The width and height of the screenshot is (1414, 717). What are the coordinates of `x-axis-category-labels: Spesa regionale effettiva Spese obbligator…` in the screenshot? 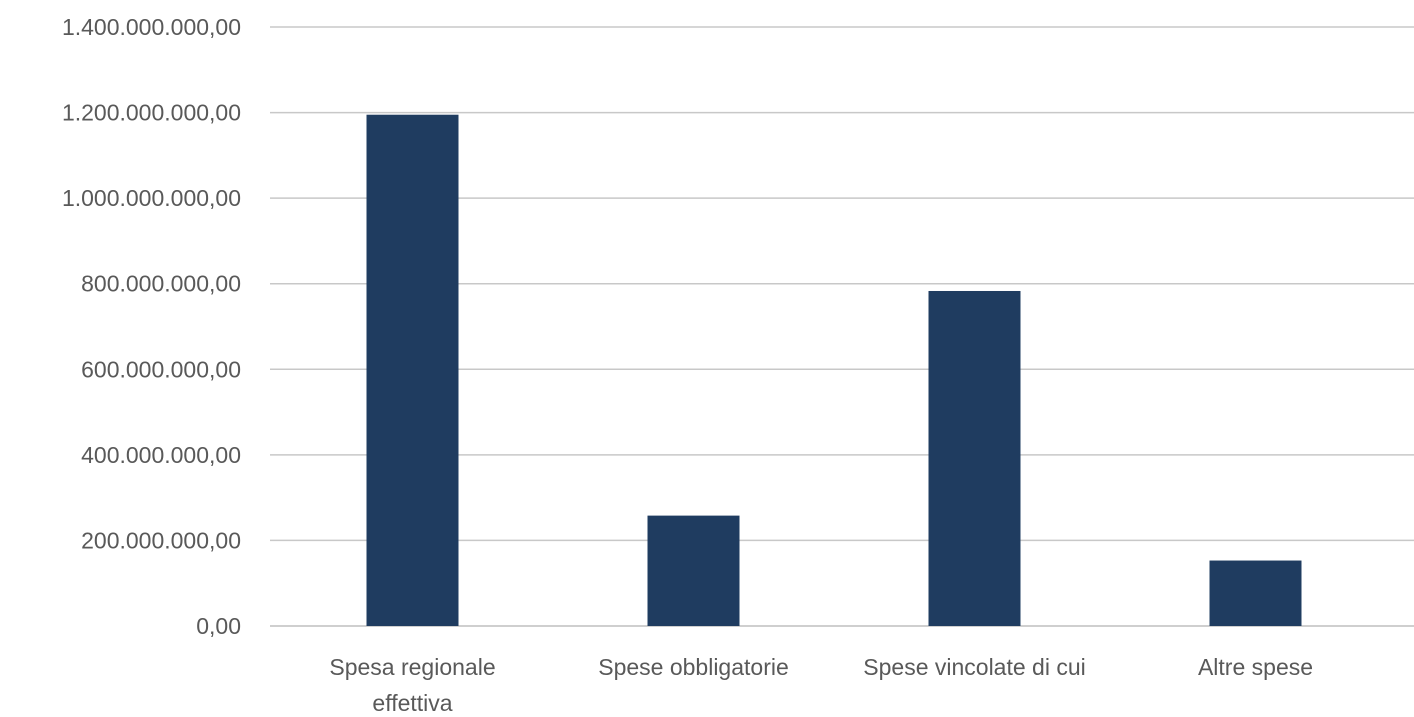 It's located at (821, 685).